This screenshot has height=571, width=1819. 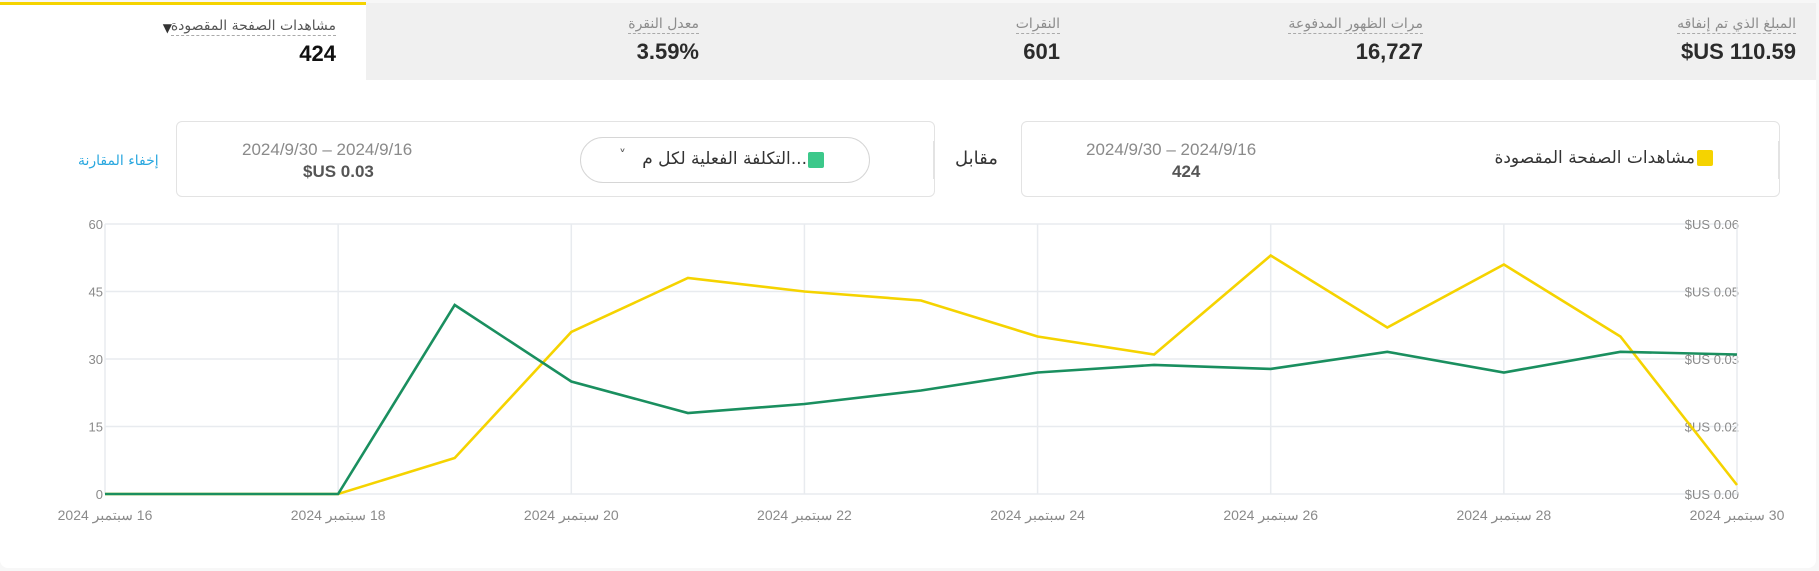 I want to click on caret-down-icon: ▼, so click(x=167, y=28).